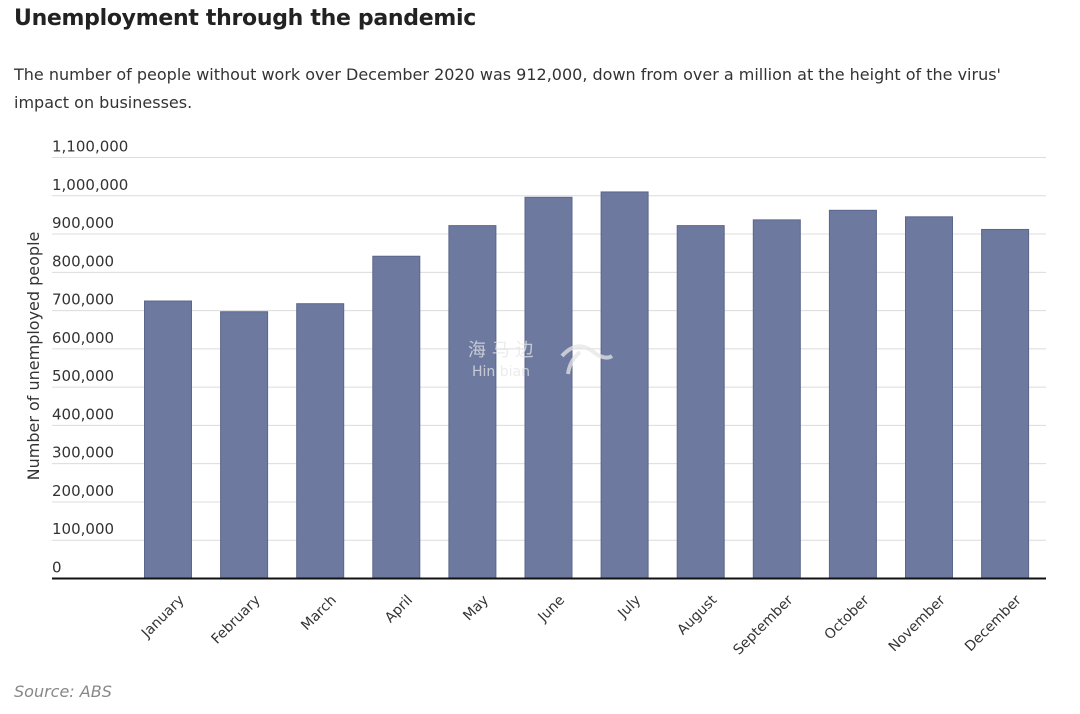  I want to click on x-tick-label: January, so click(163, 617).